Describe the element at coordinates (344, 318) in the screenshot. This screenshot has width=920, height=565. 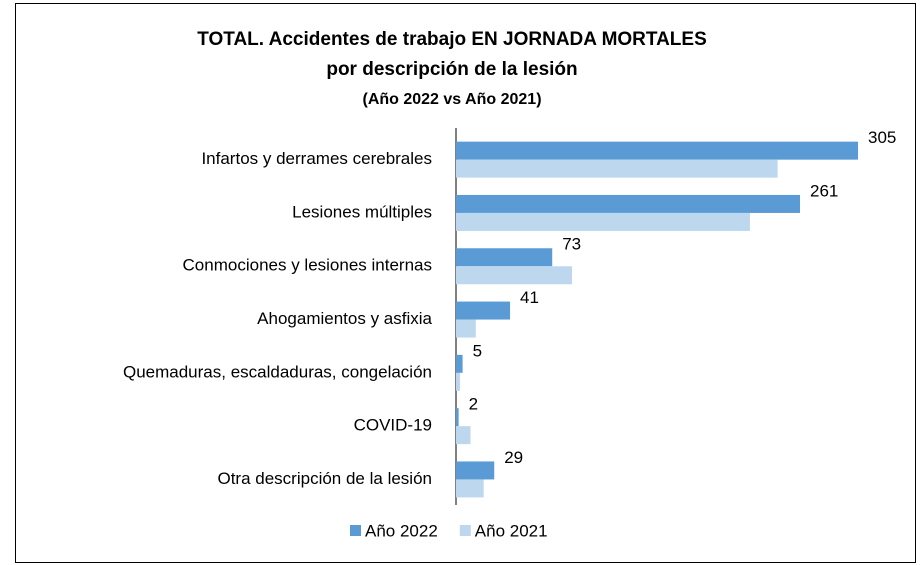
I see `y-tick-label: Ahogamientos y asfixia` at that location.